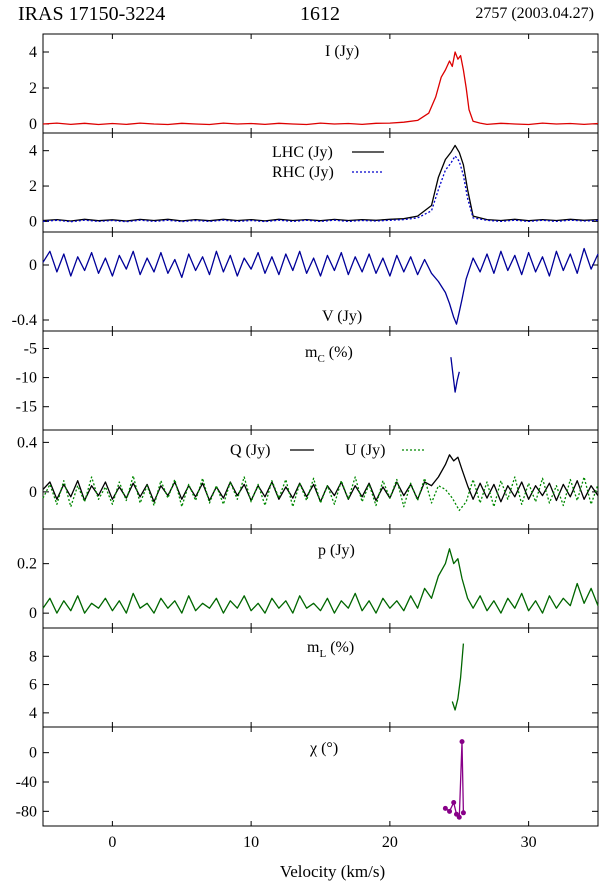  What do you see at coordinates (390, 842) in the screenshot?
I see `x-tick-label-2: 20` at bounding box center [390, 842].